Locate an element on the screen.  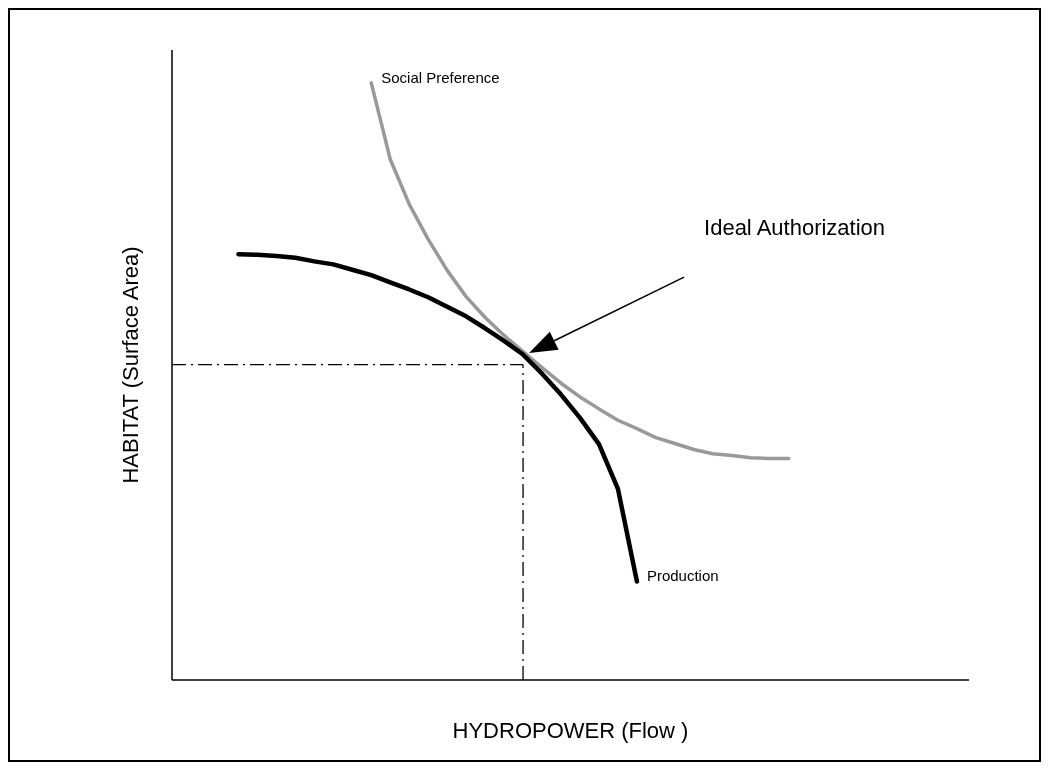
annotation: Ideal Authorization is located at coordinates (795, 228).